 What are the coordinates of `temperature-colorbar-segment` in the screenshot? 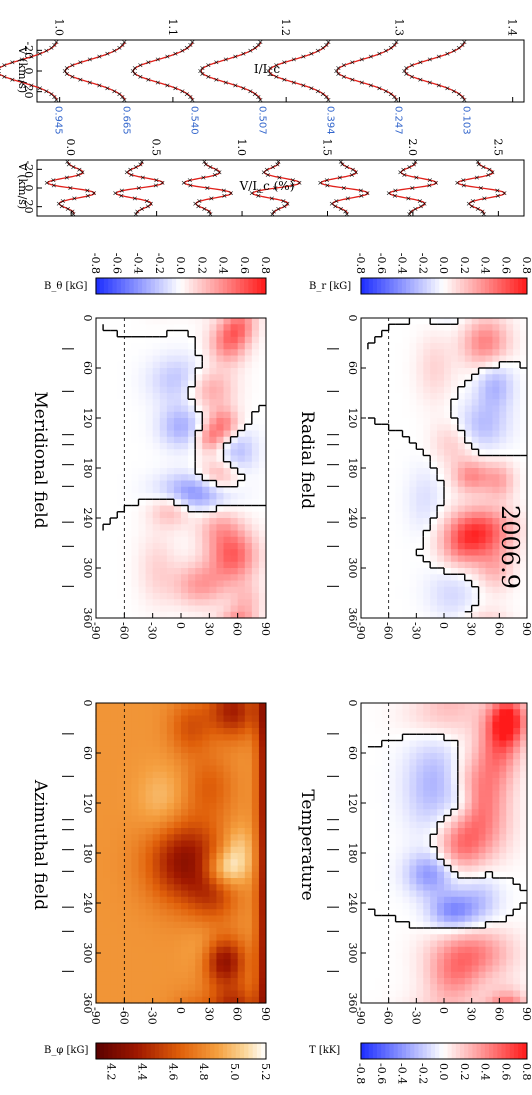 It's located at (149, 1051).